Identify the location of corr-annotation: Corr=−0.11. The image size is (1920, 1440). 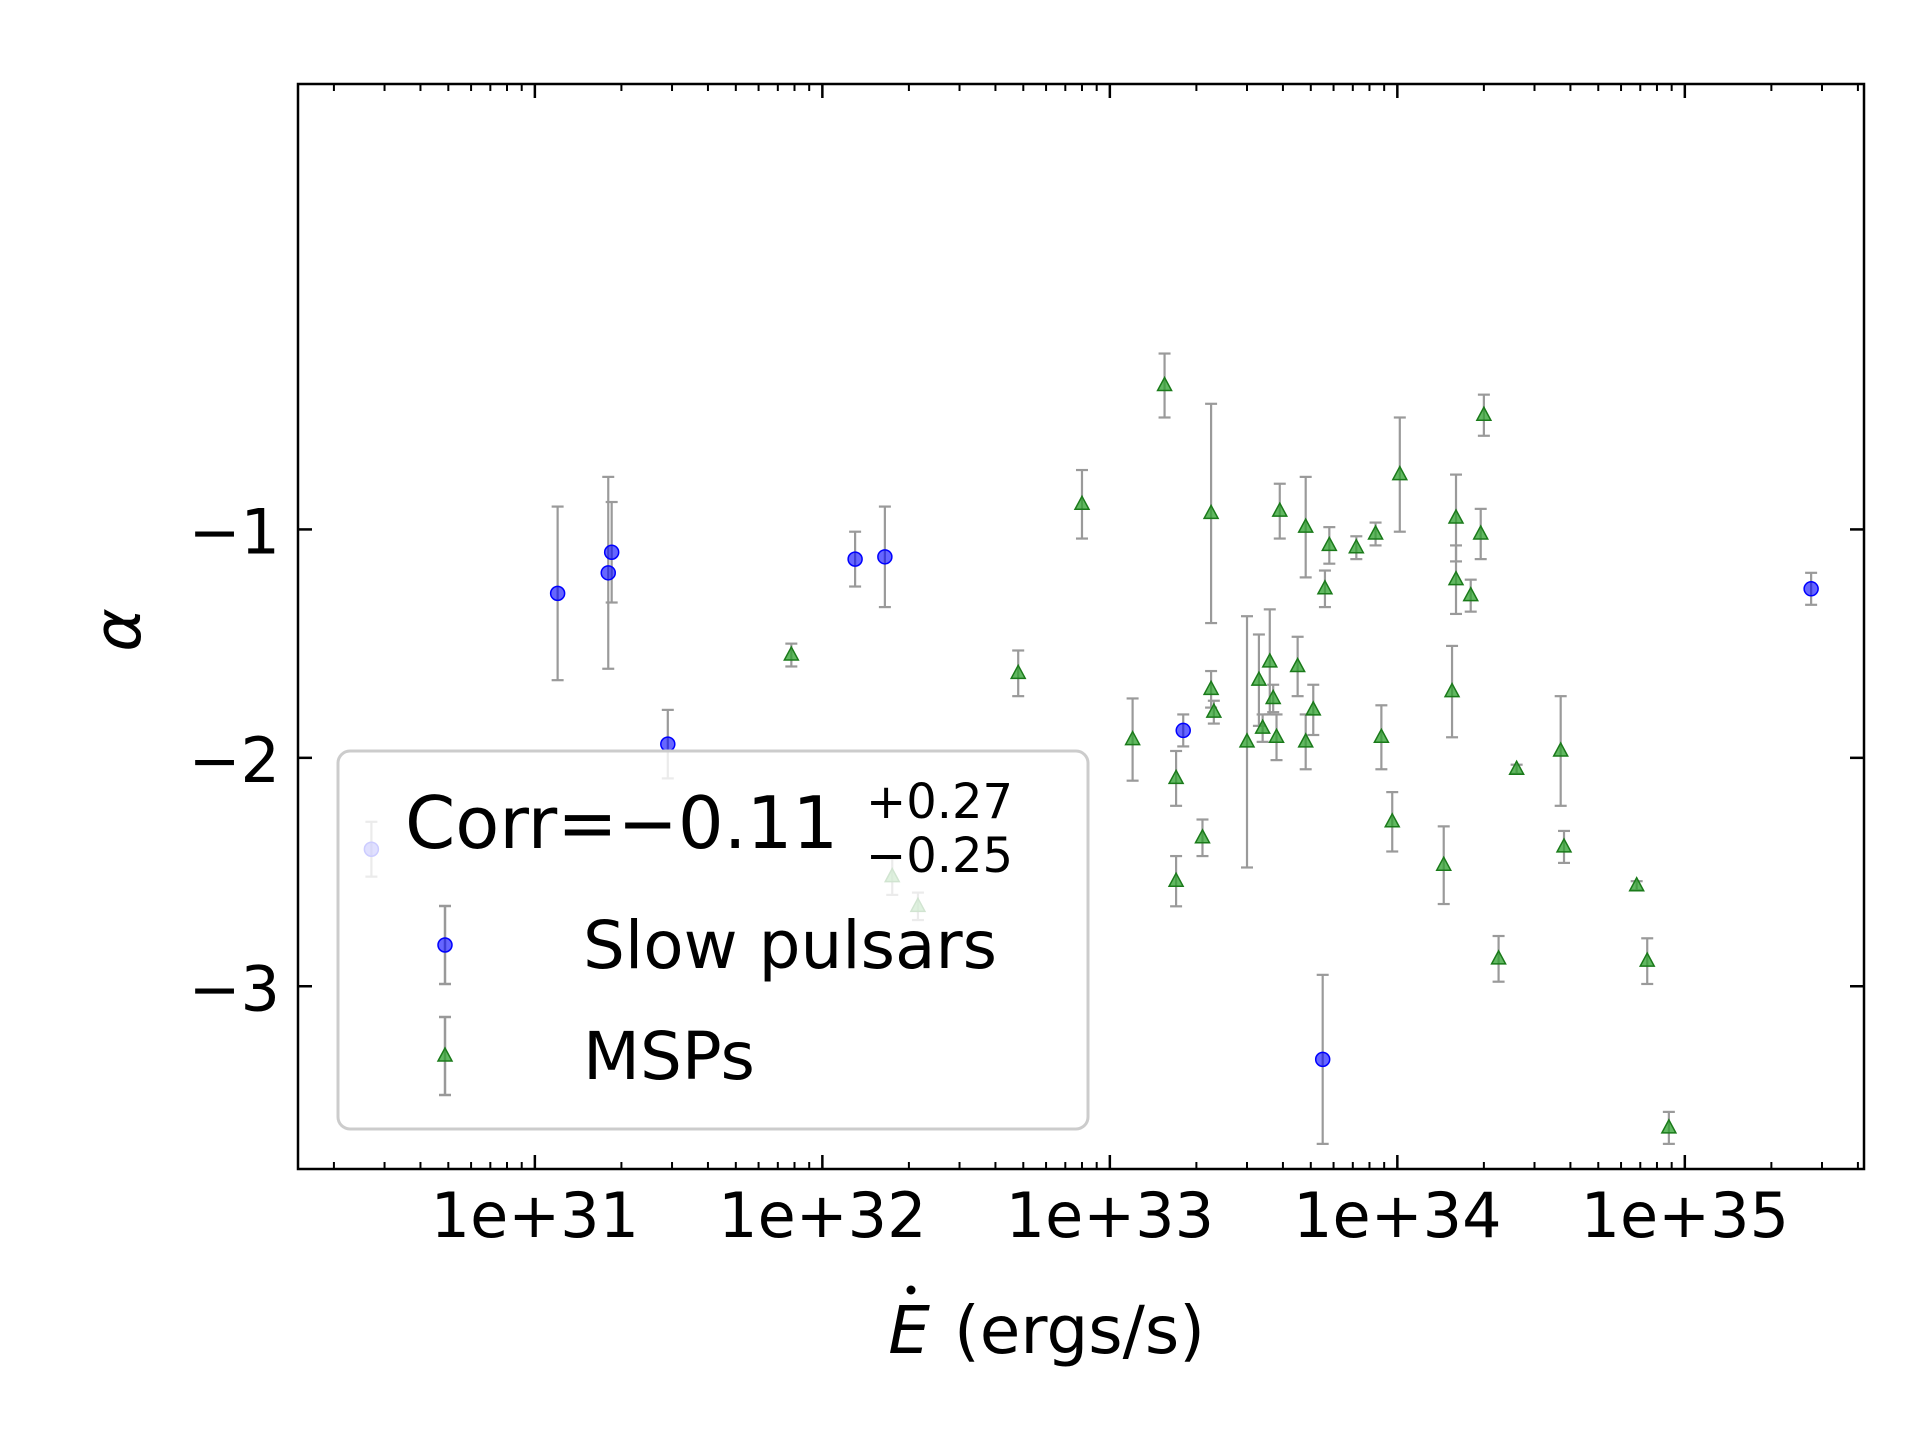
(621, 823).